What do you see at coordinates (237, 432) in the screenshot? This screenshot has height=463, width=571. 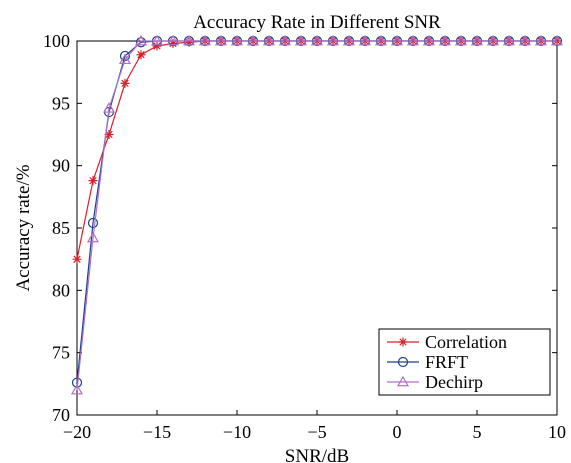 I see `x-tick-label: −10` at bounding box center [237, 432].